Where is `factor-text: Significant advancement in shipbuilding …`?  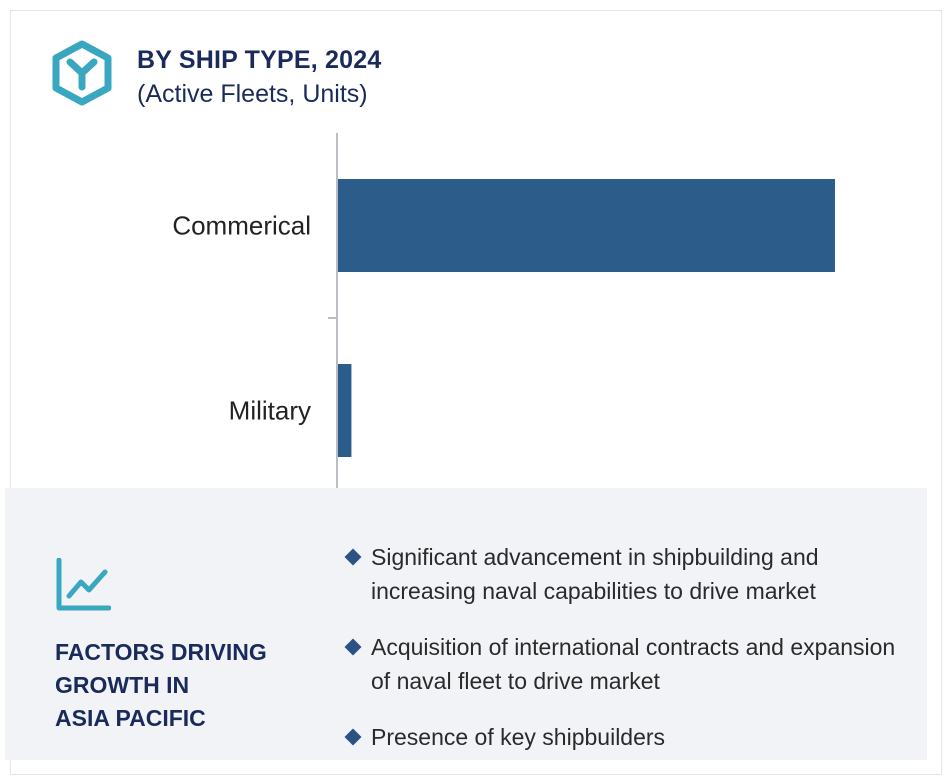
factor-text: Significant advancement in shipbuilding … is located at coordinates (595, 574).